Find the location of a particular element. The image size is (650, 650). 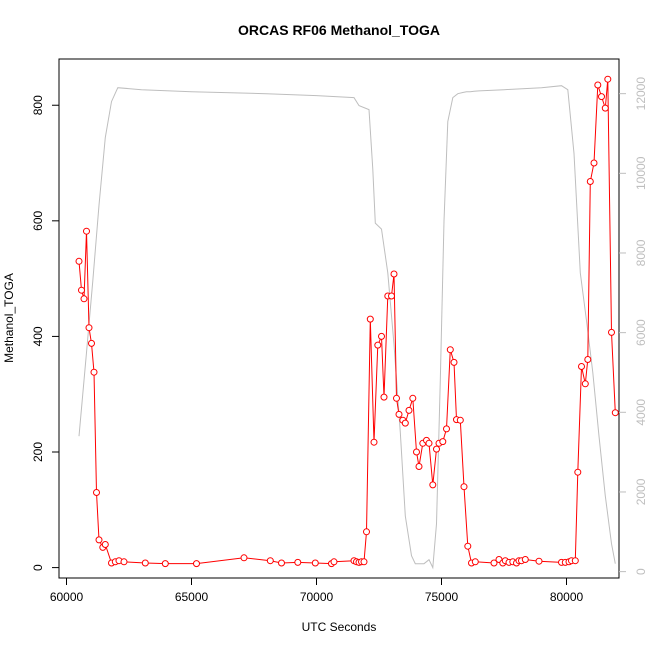

y-tick-label: 0 is located at coordinates (38, 567).